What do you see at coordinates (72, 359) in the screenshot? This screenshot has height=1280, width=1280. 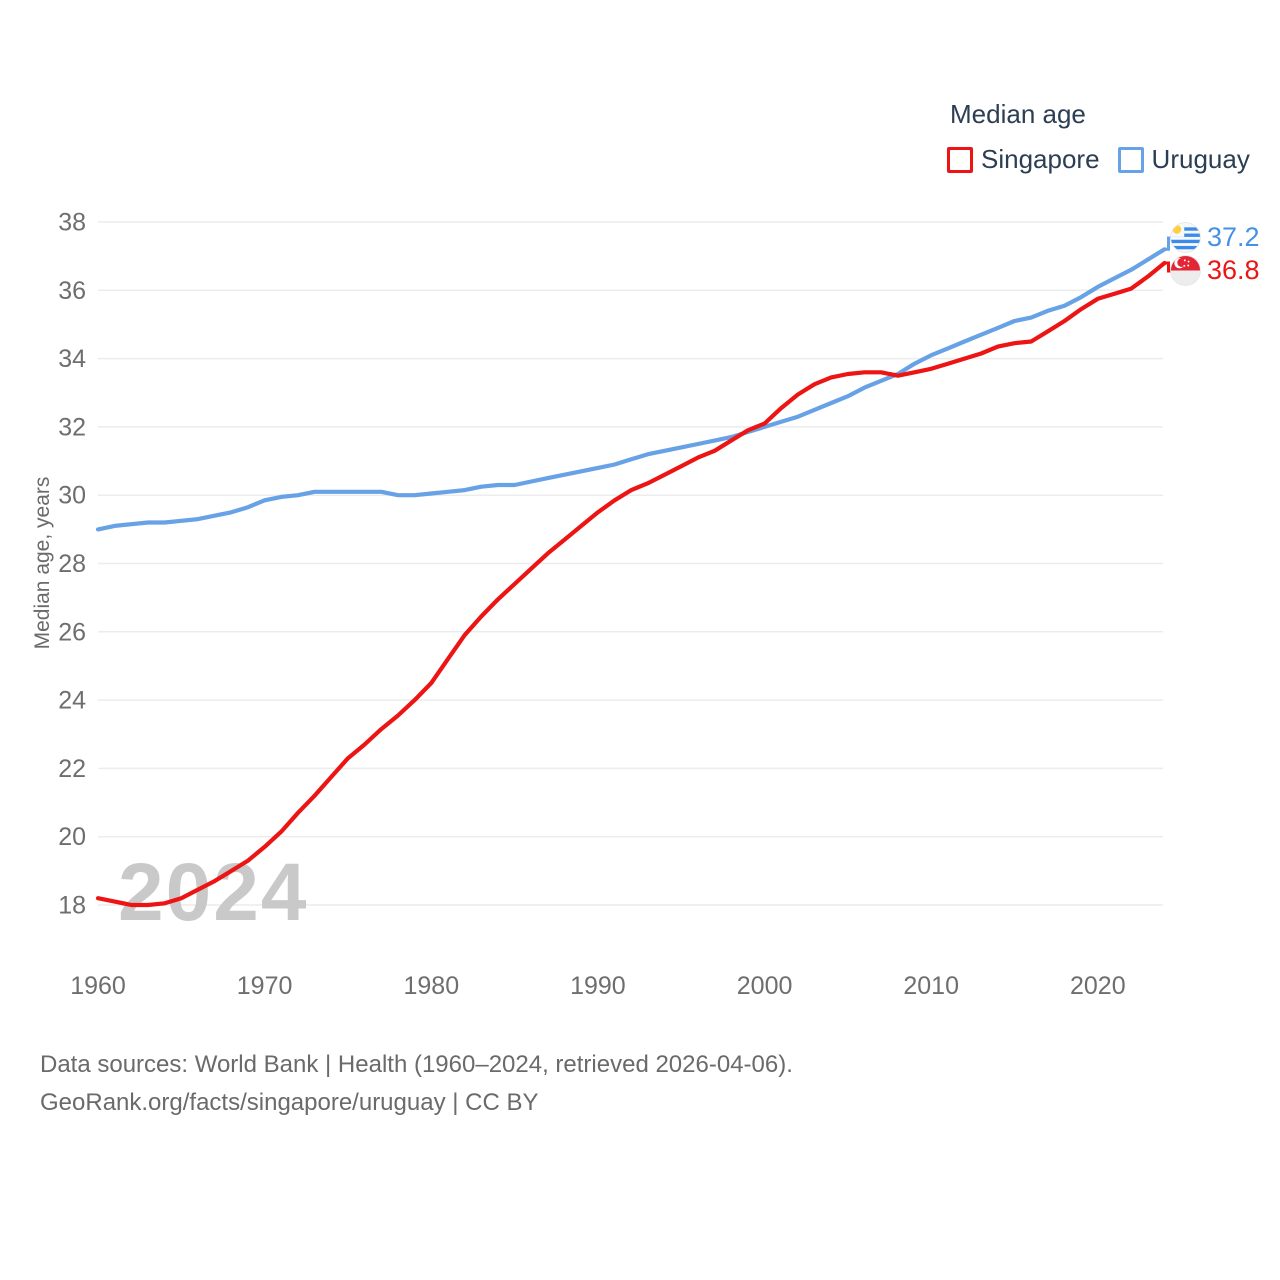 I see `y-tick-label: 34` at bounding box center [72, 359].